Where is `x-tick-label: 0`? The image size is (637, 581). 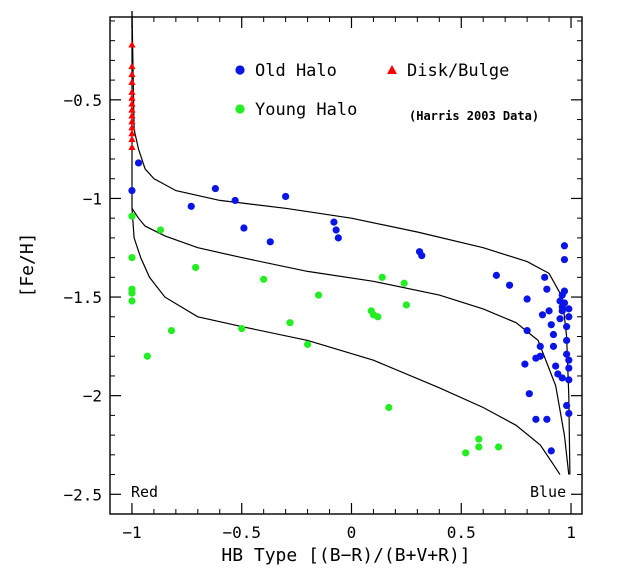 x-tick-label: 0 is located at coordinates (352, 532).